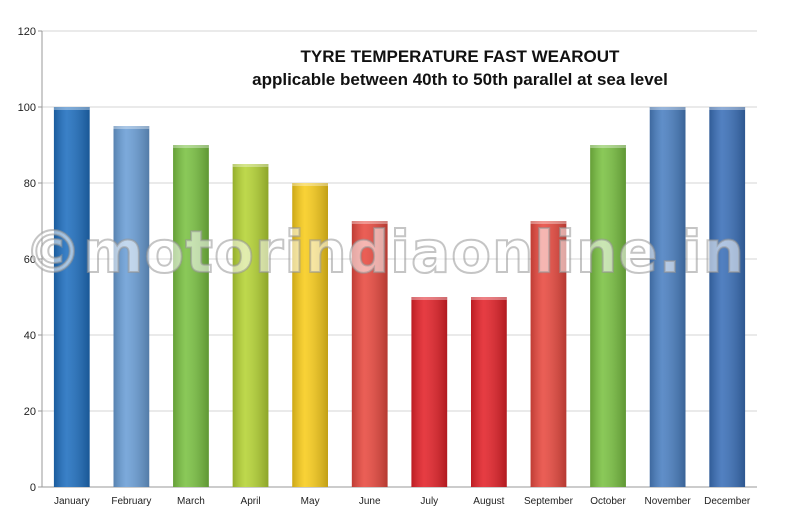  What do you see at coordinates (72, 501) in the screenshot?
I see `x-tick-label: January` at bounding box center [72, 501].